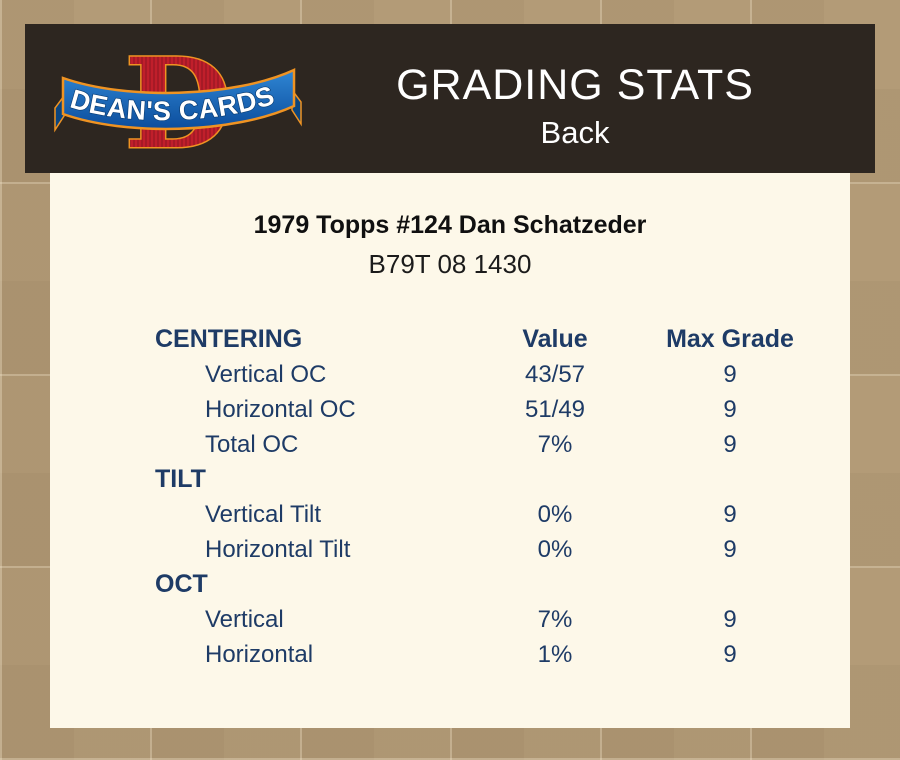 The height and width of the screenshot is (760, 900). I want to click on row-label: Horizontal Tilt, so click(278, 549).